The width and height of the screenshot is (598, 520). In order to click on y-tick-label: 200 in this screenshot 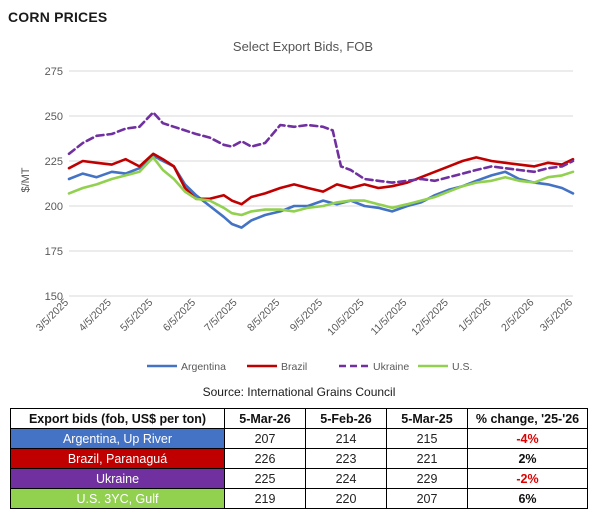, I will do `click(54, 207)`.